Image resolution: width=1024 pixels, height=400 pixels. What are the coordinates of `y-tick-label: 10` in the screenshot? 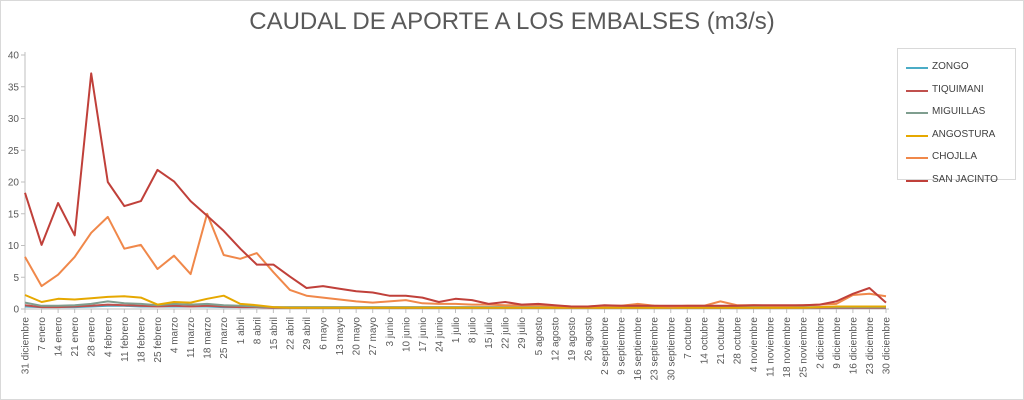 It's located at (14, 246).